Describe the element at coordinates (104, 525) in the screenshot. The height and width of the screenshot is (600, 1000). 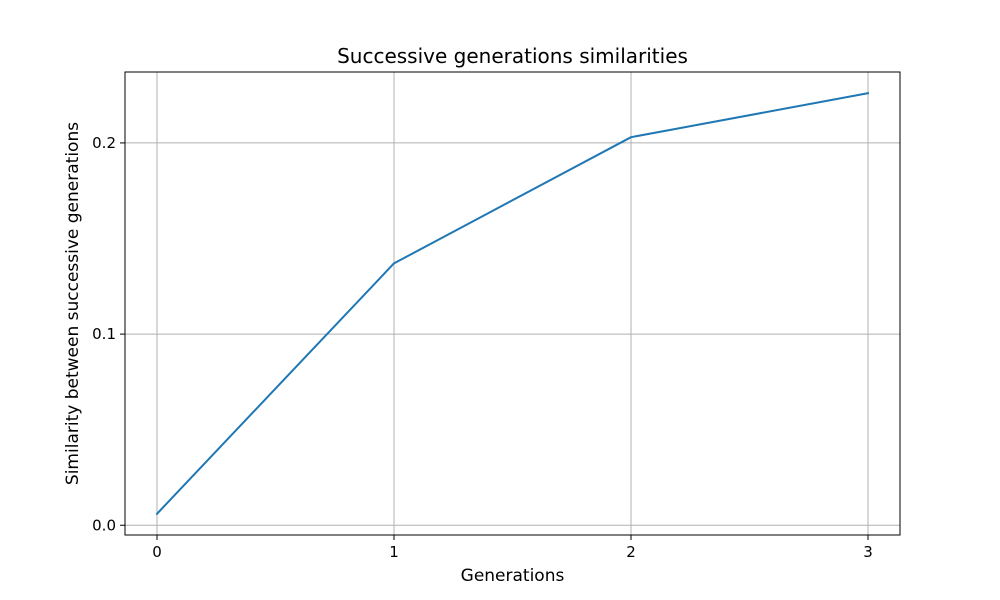
I see `y-tick-label: 0.0` at that location.